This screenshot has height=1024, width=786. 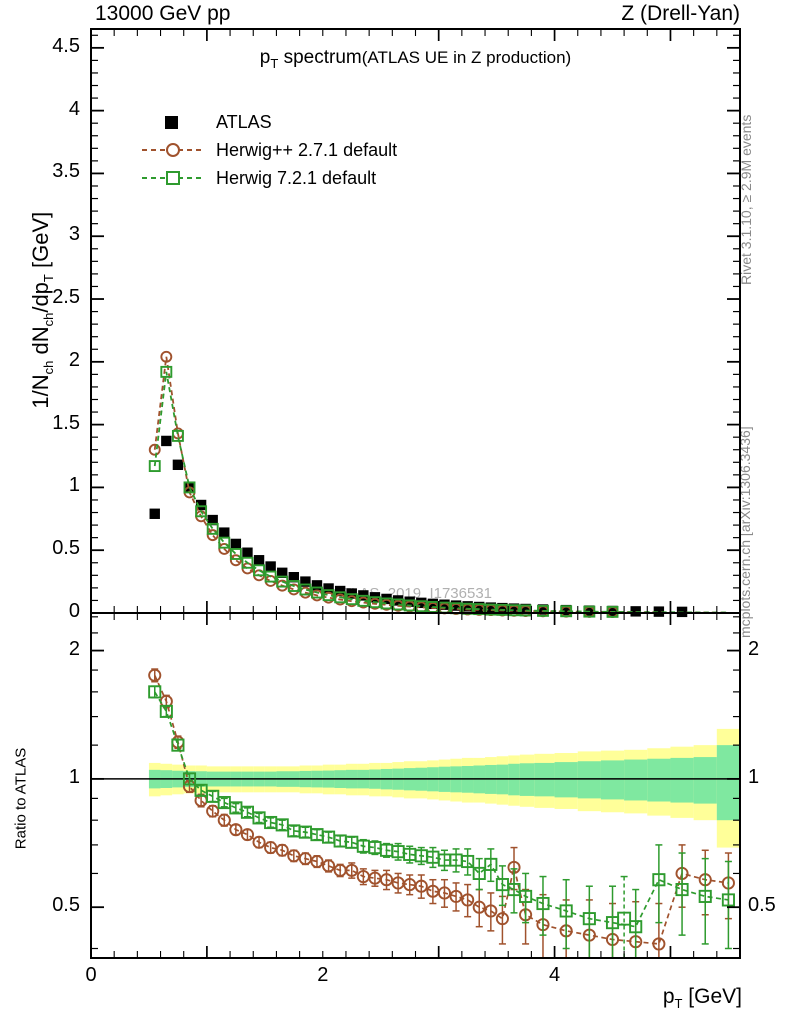 What do you see at coordinates (173, 150) in the screenshot?
I see `legend-key-herwigpp` at bounding box center [173, 150].